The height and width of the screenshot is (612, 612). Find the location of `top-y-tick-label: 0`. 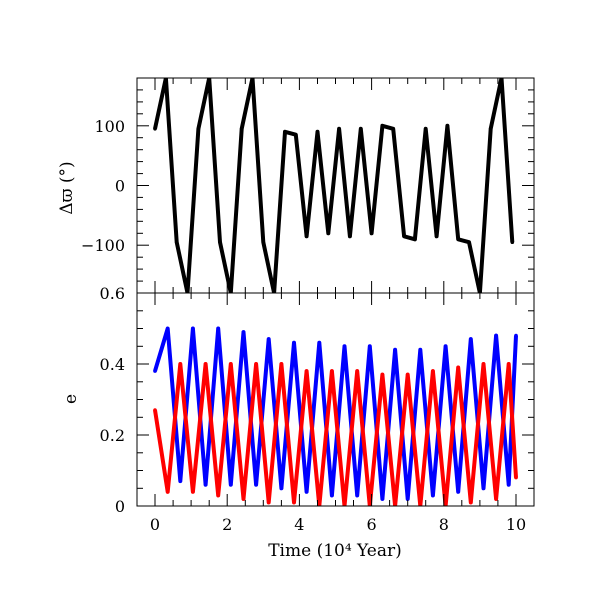

top-y-tick-label: 0 is located at coordinates (120, 186).